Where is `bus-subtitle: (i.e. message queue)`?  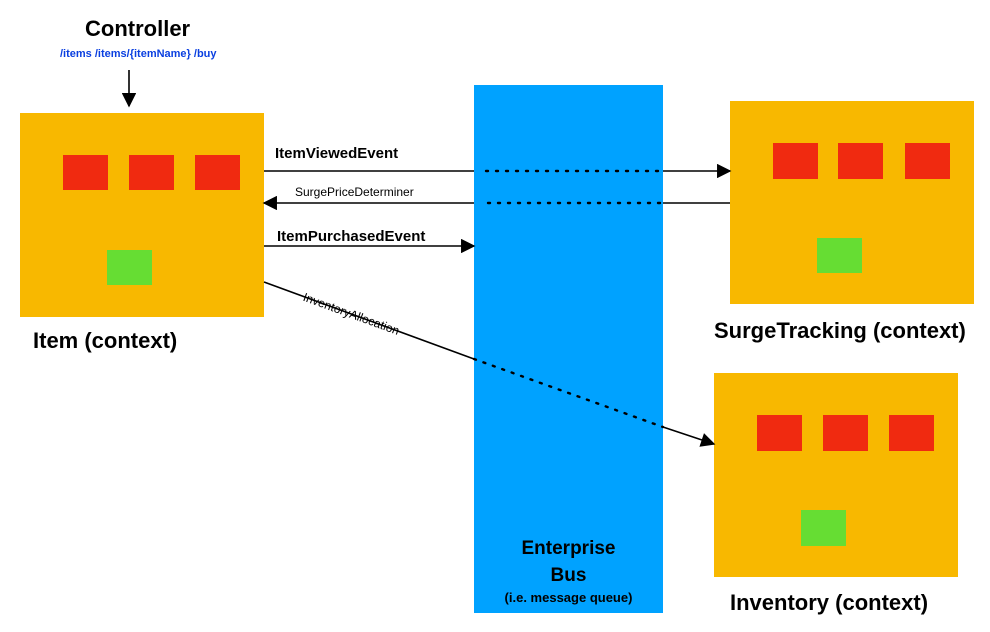 bus-subtitle: (i.e. message queue) is located at coordinates (568, 597).